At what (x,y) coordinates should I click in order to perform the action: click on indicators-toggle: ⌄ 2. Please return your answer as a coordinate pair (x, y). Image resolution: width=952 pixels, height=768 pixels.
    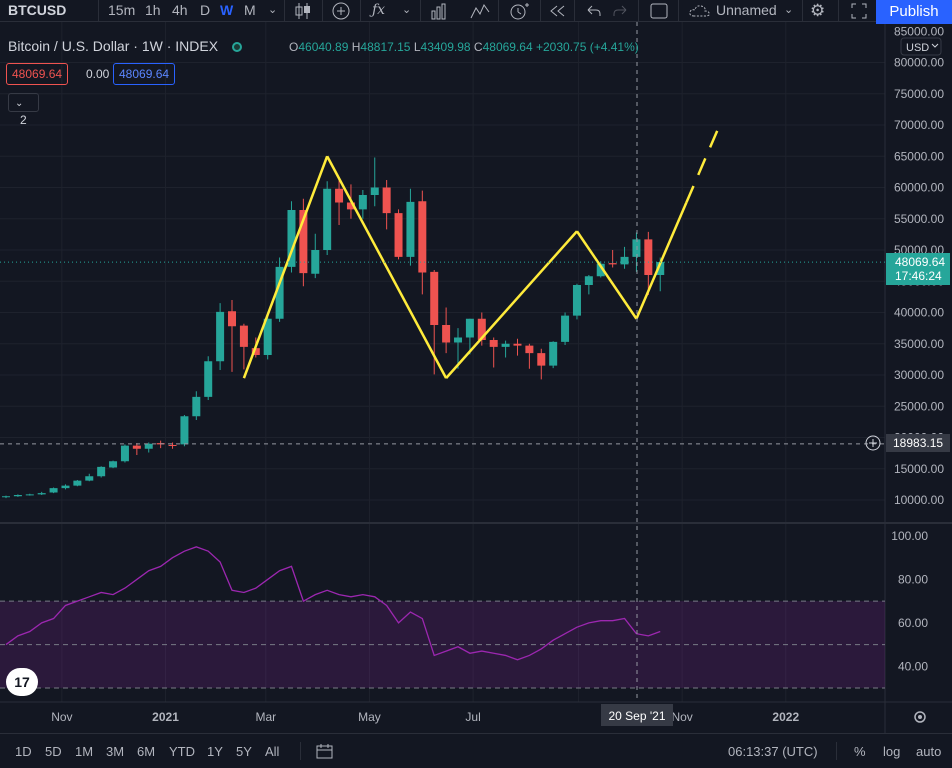
    Looking at the image, I should click on (23, 110).